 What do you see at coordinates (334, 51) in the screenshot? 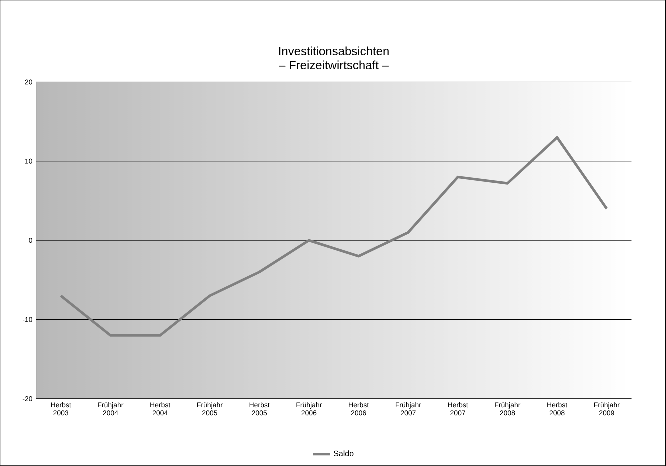
I see `chart-title: Investitionsabsichten` at bounding box center [334, 51].